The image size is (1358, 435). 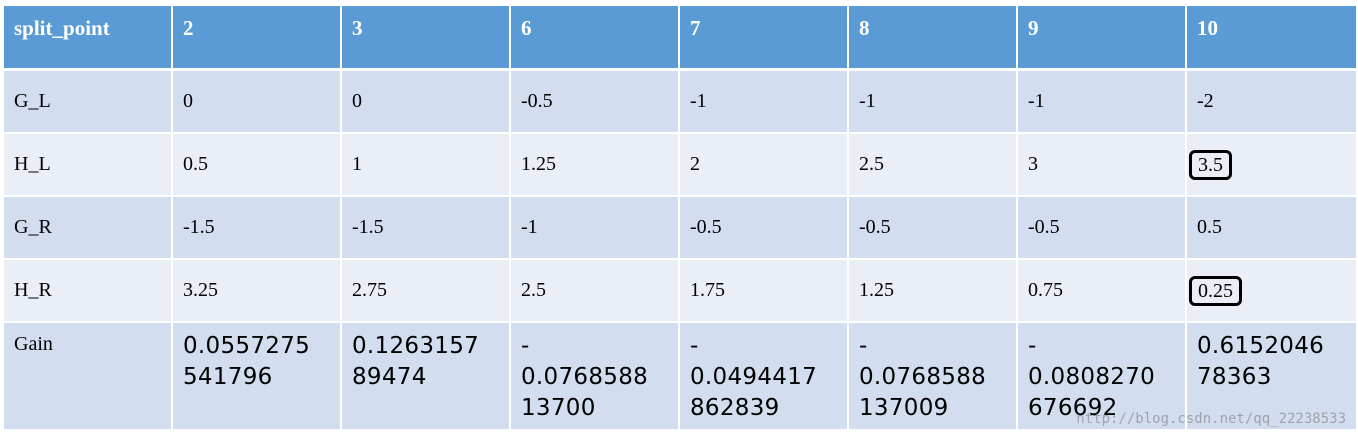 I want to click on gain-line: 0.1263157, so click(x=416, y=346).